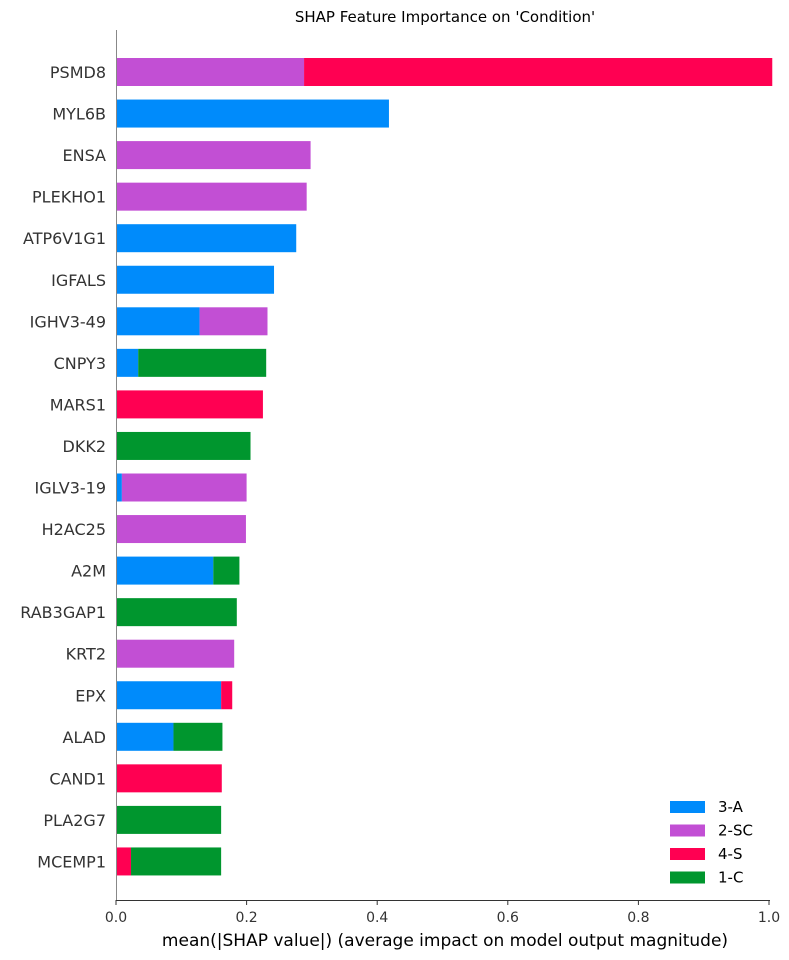 The height and width of the screenshot is (960, 789). I want to click on feature-label: PLEKHO1, so click(69, 197).